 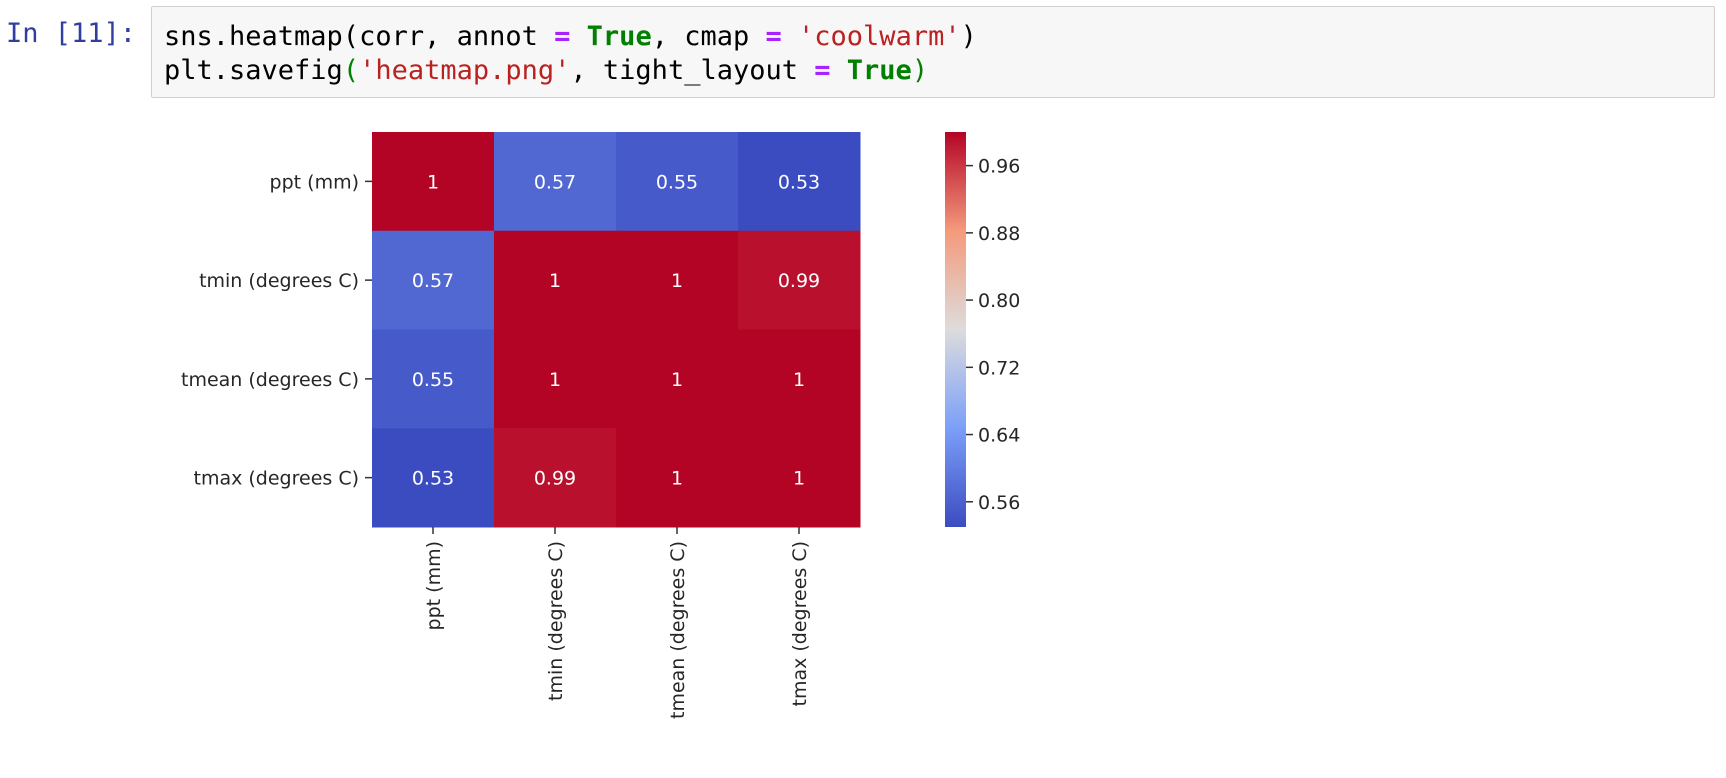 I want to click on column-label: tmean (degrees C), so click(x=678, y=630).